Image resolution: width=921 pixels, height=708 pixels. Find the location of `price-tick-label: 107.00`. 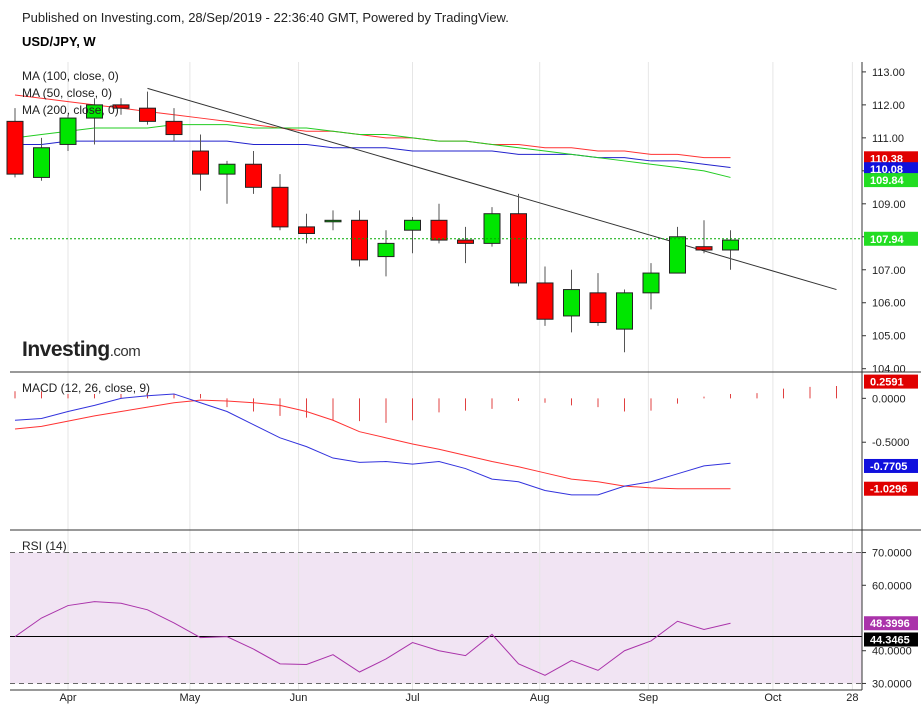

price-tick-label: 107.00 is located at coordinates (889, 271).